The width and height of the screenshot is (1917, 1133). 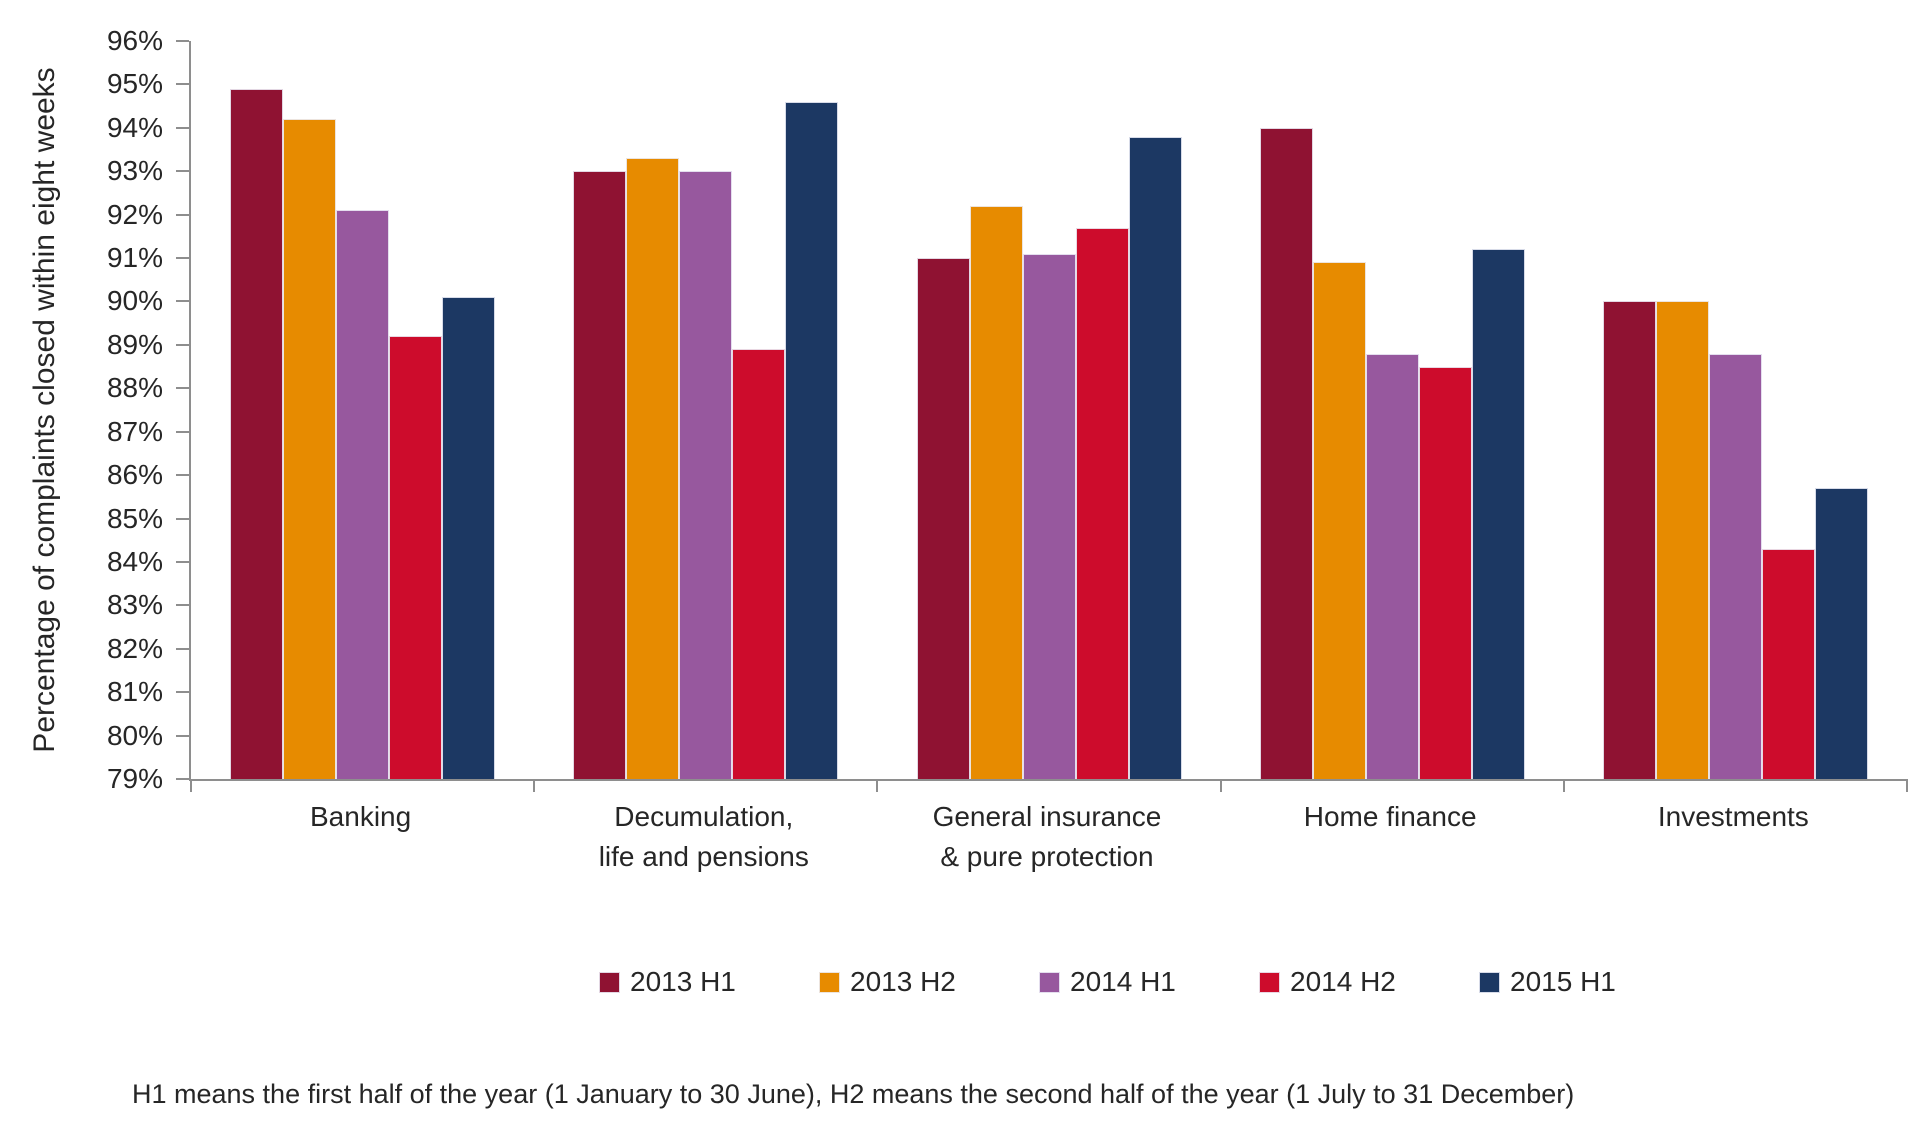 What do you see at coordinates (134, 648) in the screenshot?
I see `y-tick-label: 82%` at bounding box center [134, 648].